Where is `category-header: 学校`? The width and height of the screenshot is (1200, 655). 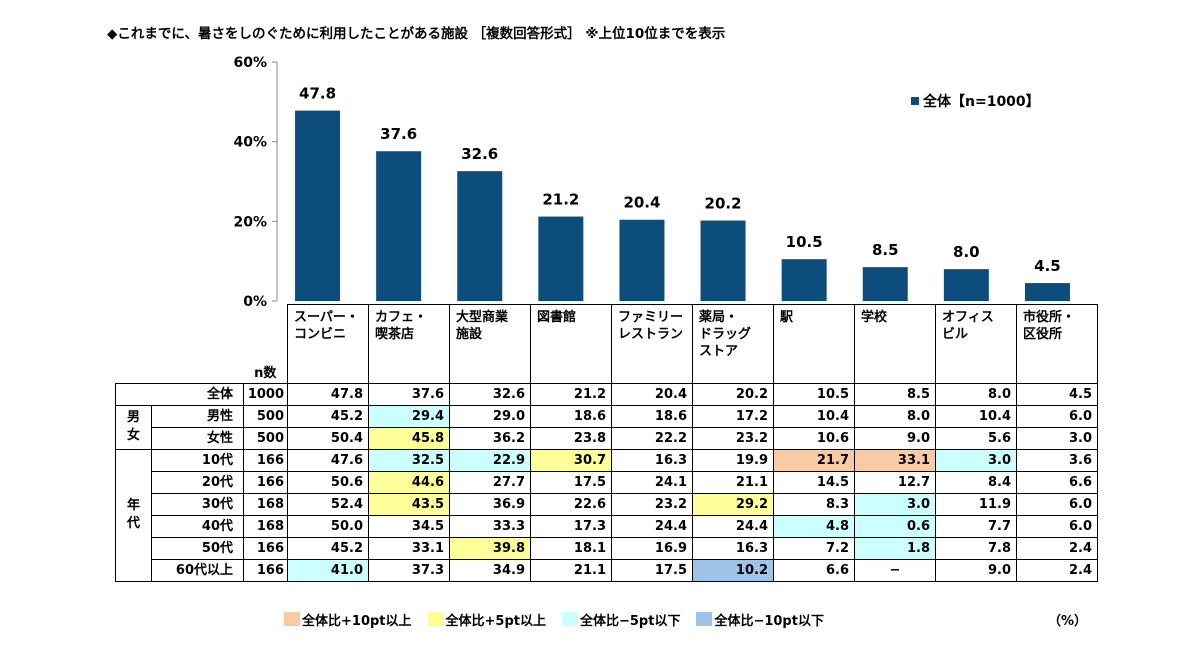 category-header: 学校 is located at coordinates (895, 344).